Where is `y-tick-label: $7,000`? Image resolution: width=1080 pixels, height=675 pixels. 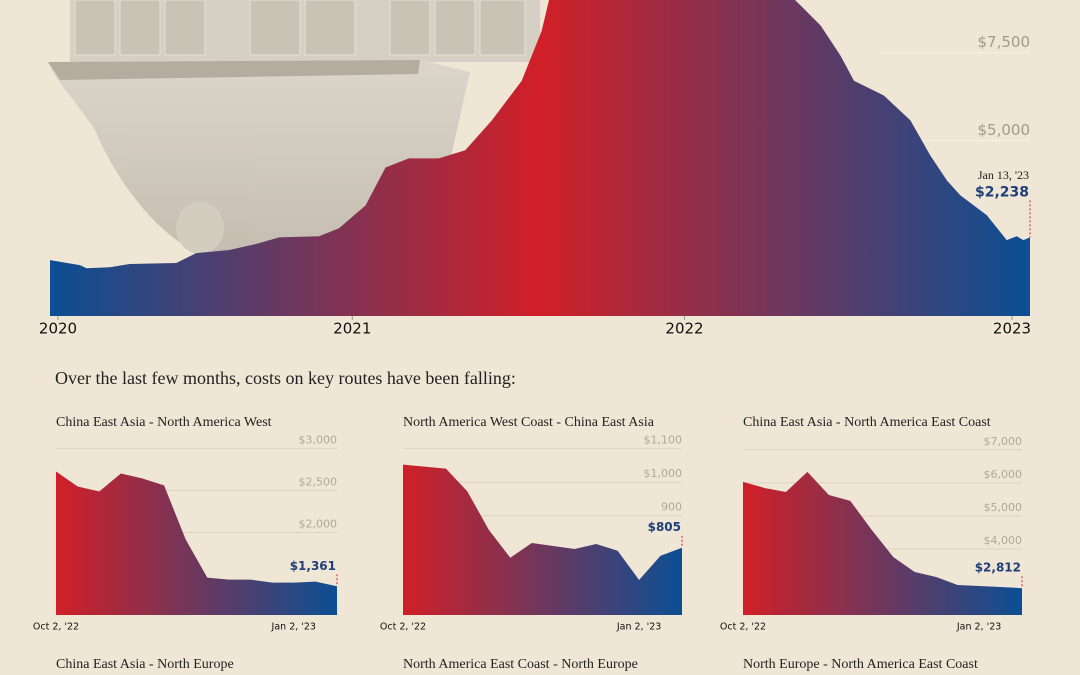
y-tick-label: $7,000 is located at coordinates (1003, 441).